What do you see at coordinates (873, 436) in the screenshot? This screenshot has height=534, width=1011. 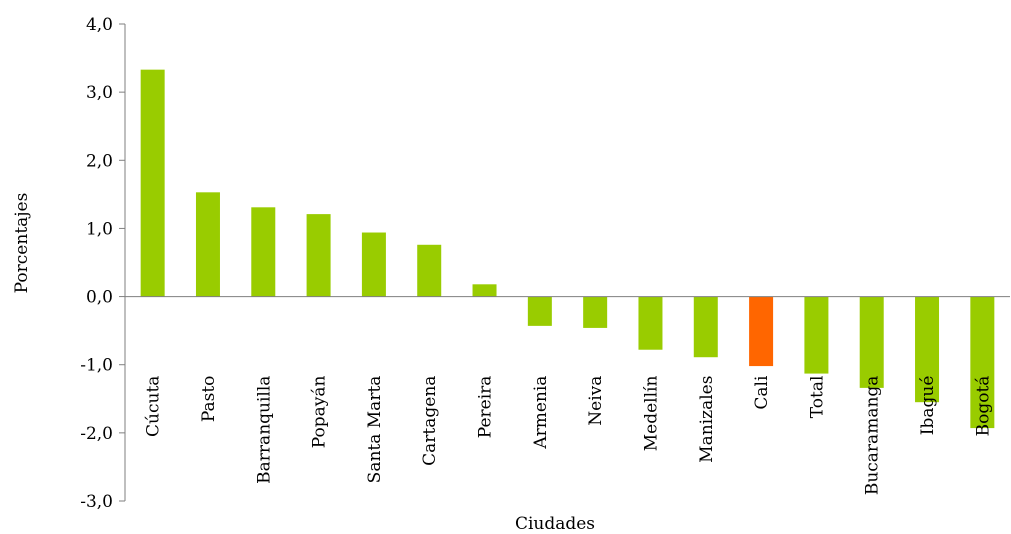 I see `category-label: Bucaramanga` at bounding box center [873, 436].